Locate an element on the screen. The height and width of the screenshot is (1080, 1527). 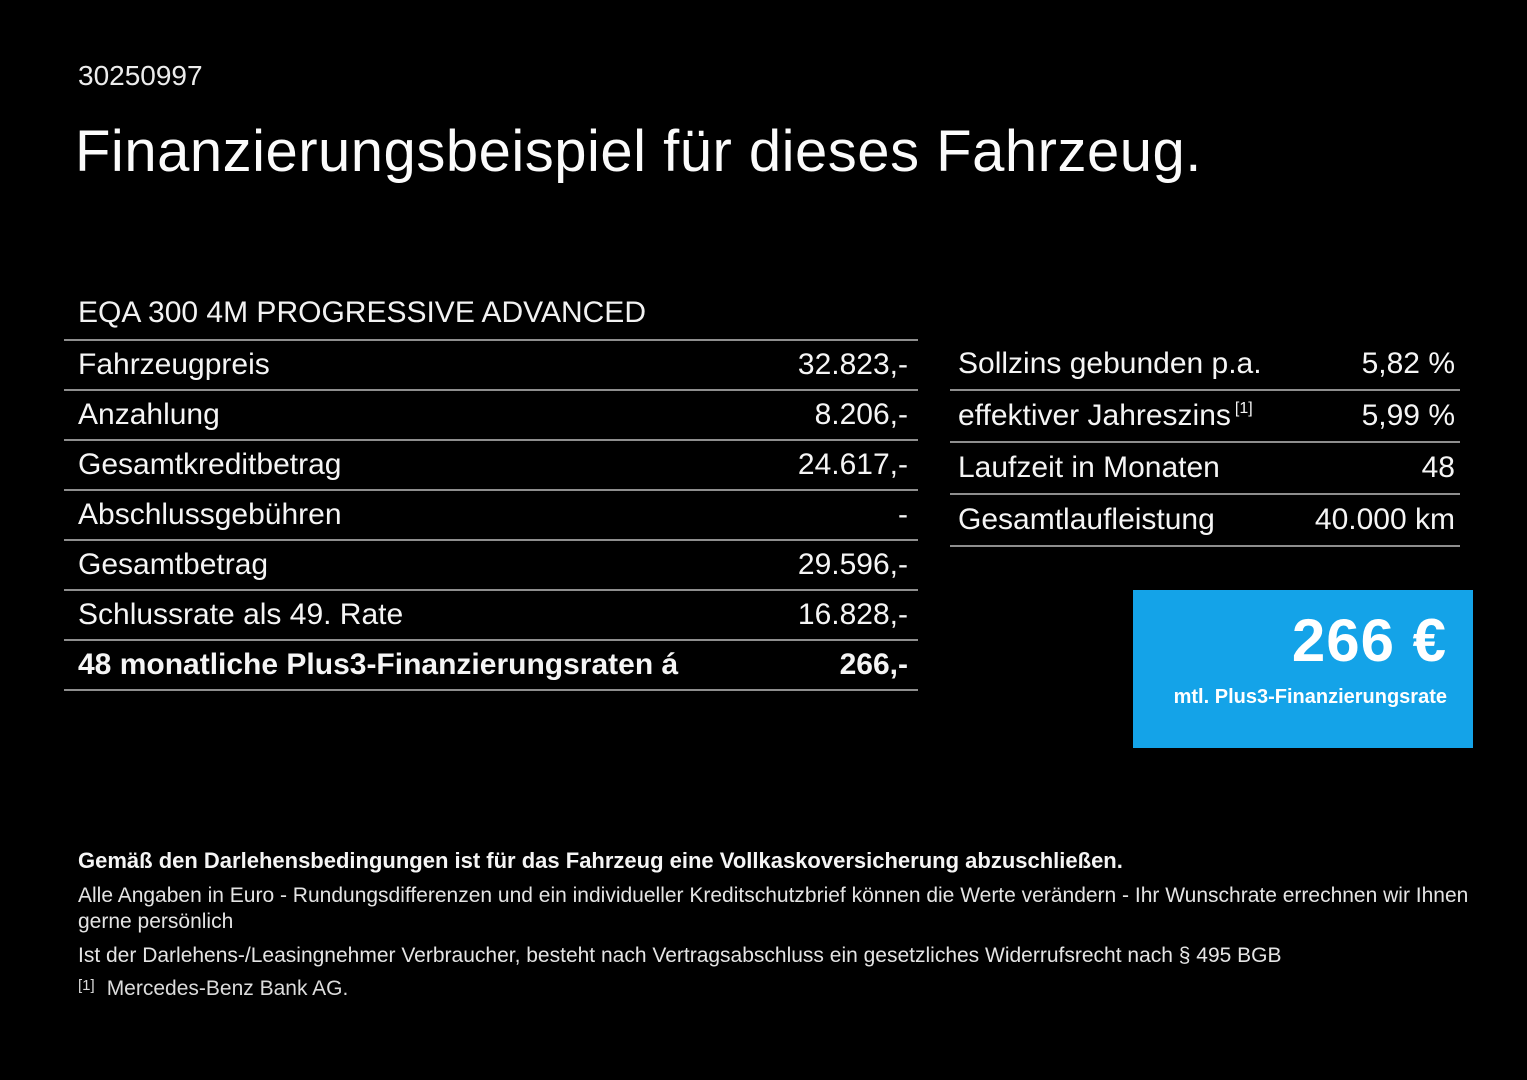
condition-row-laufzeit: Laufzeit in Monaten 48 is located at coordinates (1205, 469).